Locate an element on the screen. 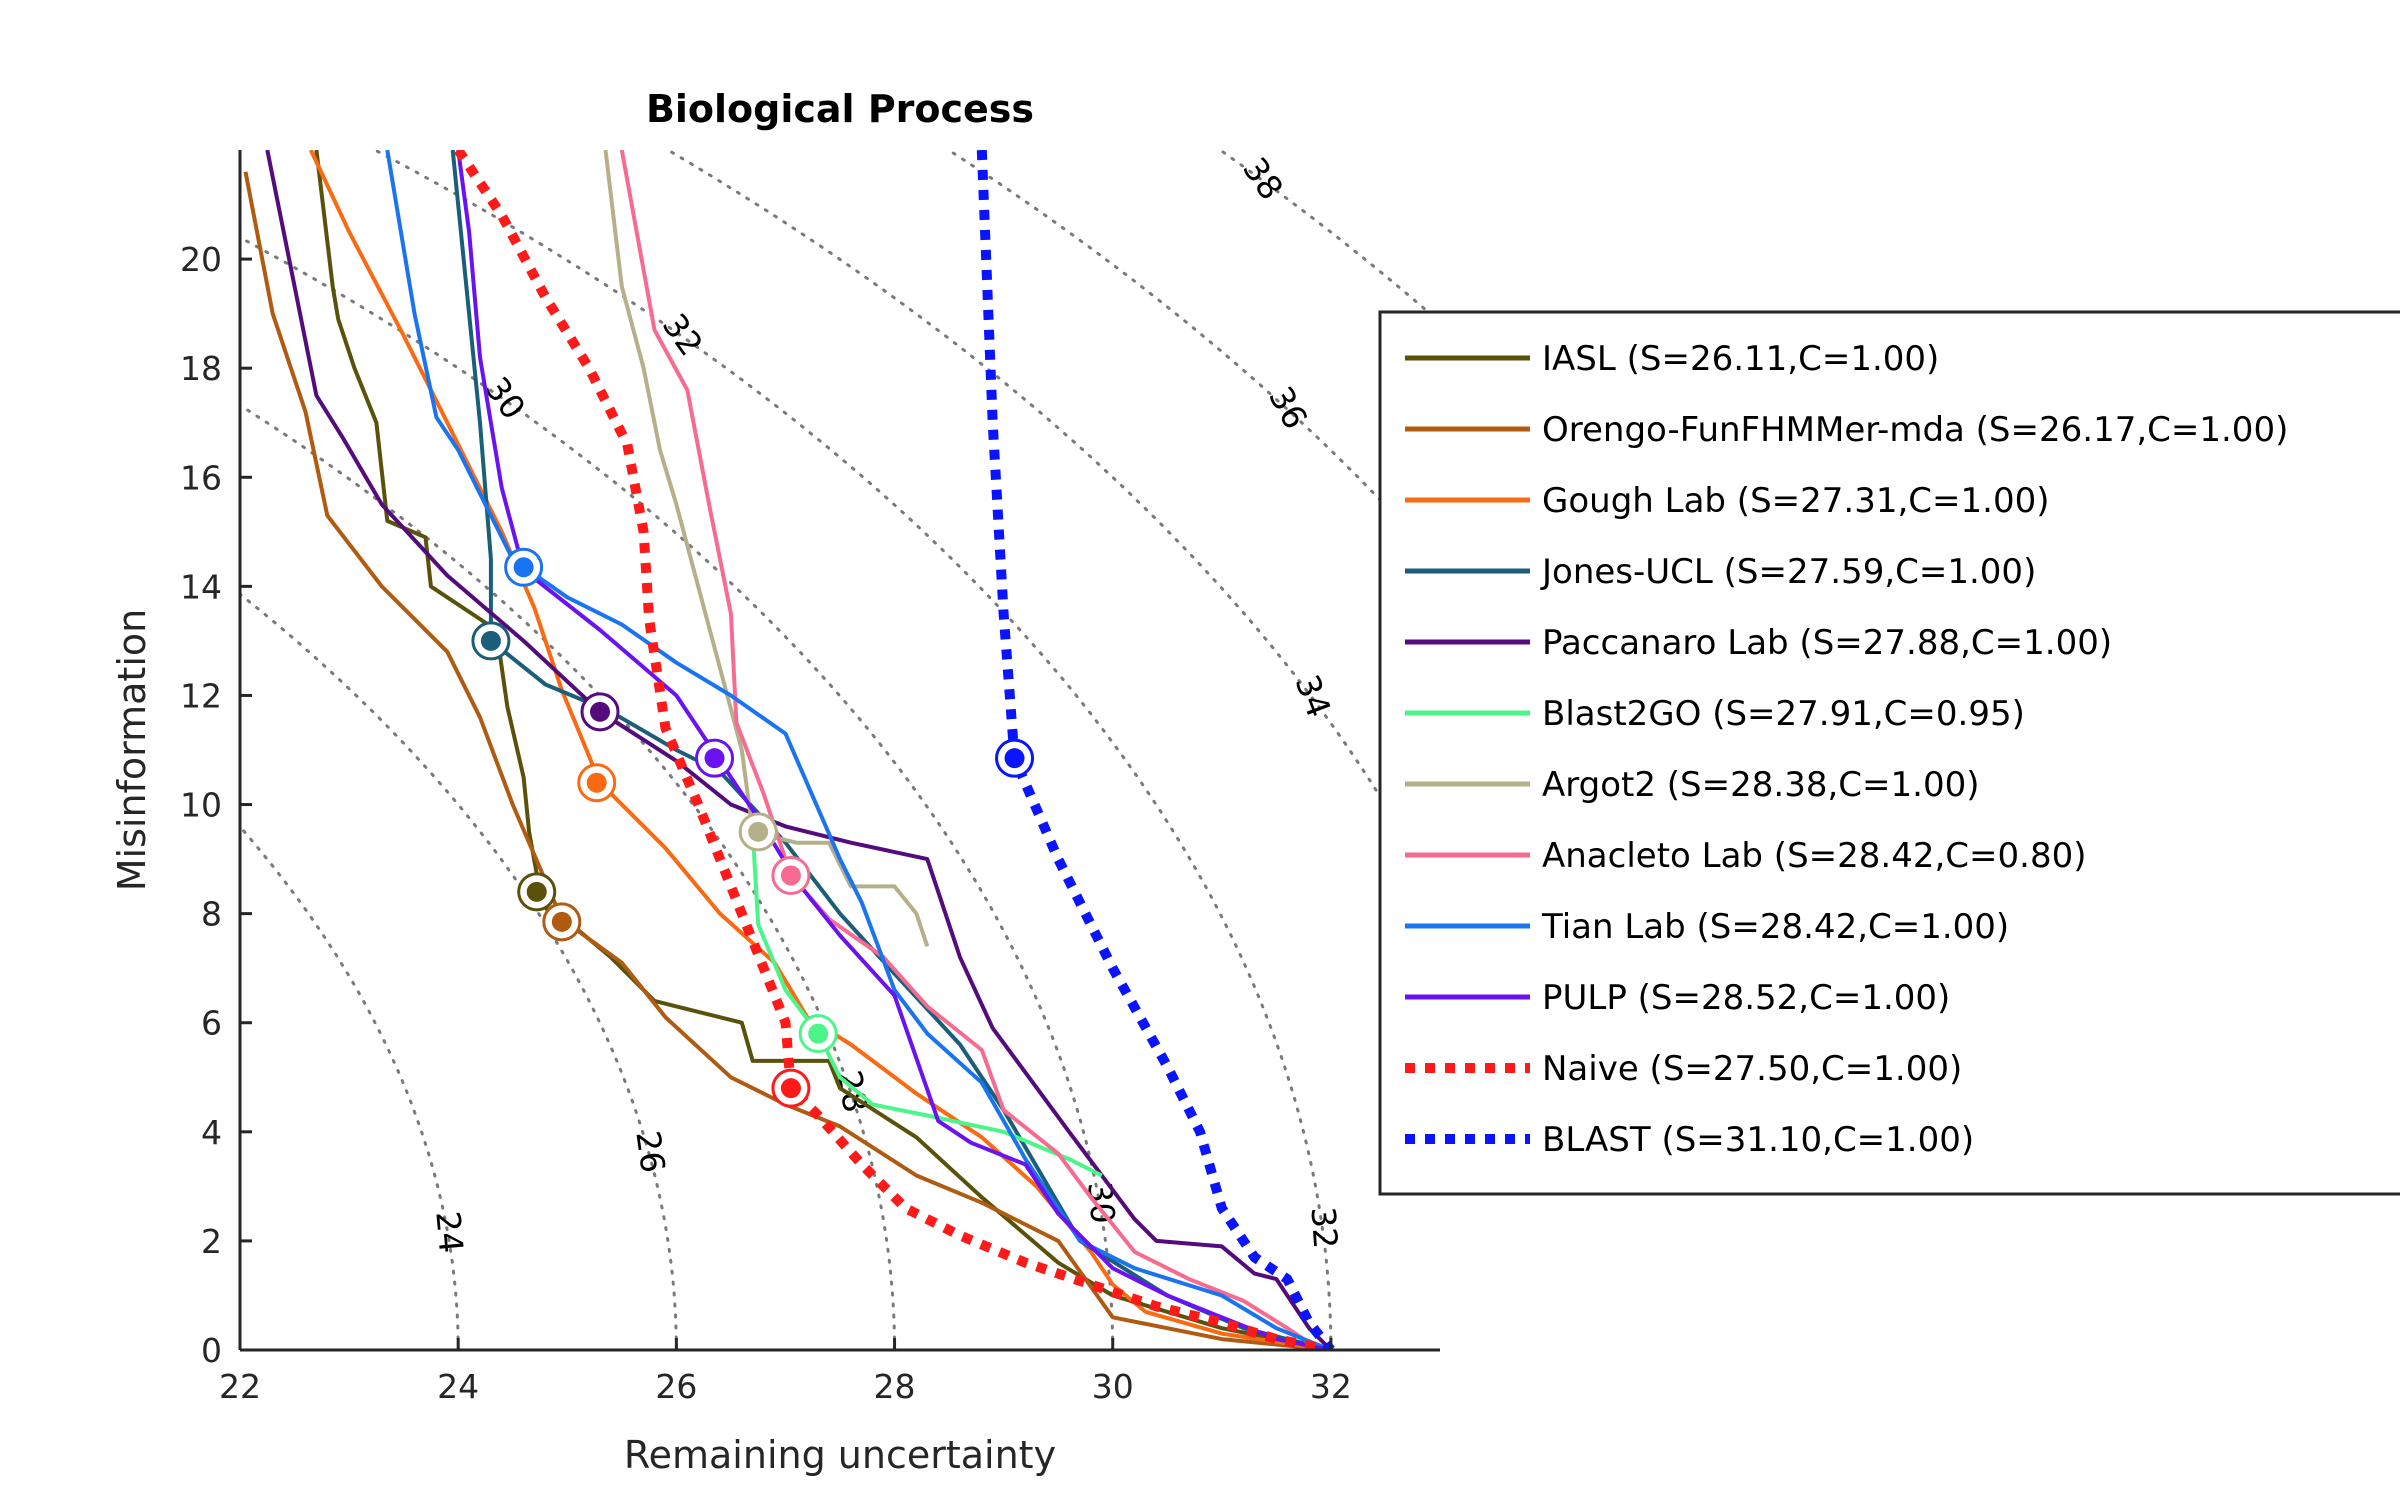 The image size is (2400, 1500). legend-label-3: Jones-UCL (S=27.59,C=1.00) is located at coordinates (1788, 572).